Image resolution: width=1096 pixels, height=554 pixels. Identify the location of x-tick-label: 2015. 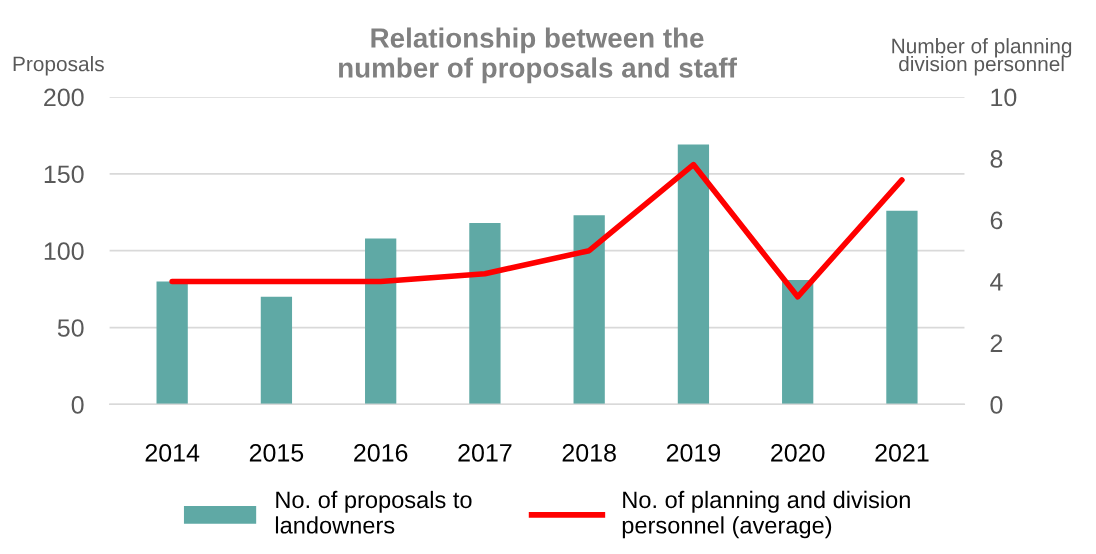
(276, 452).